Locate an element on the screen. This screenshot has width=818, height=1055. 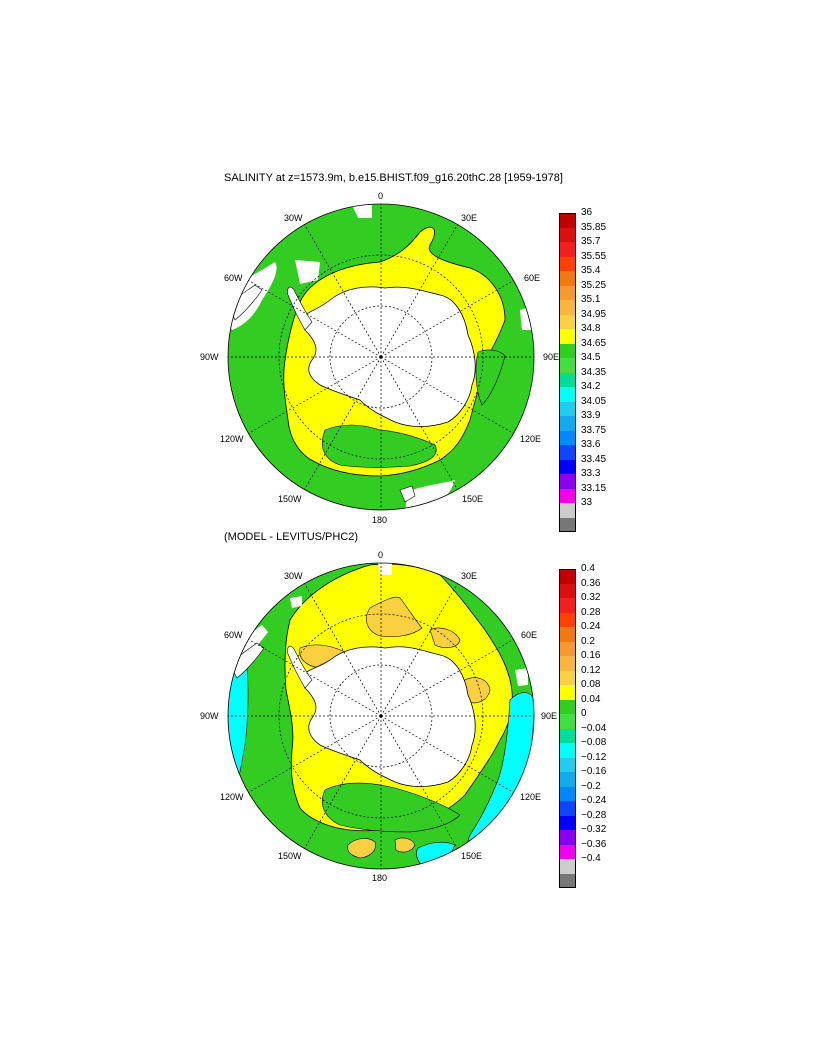
colorbar-label: −0.24 is located at coordinates (594, 801).